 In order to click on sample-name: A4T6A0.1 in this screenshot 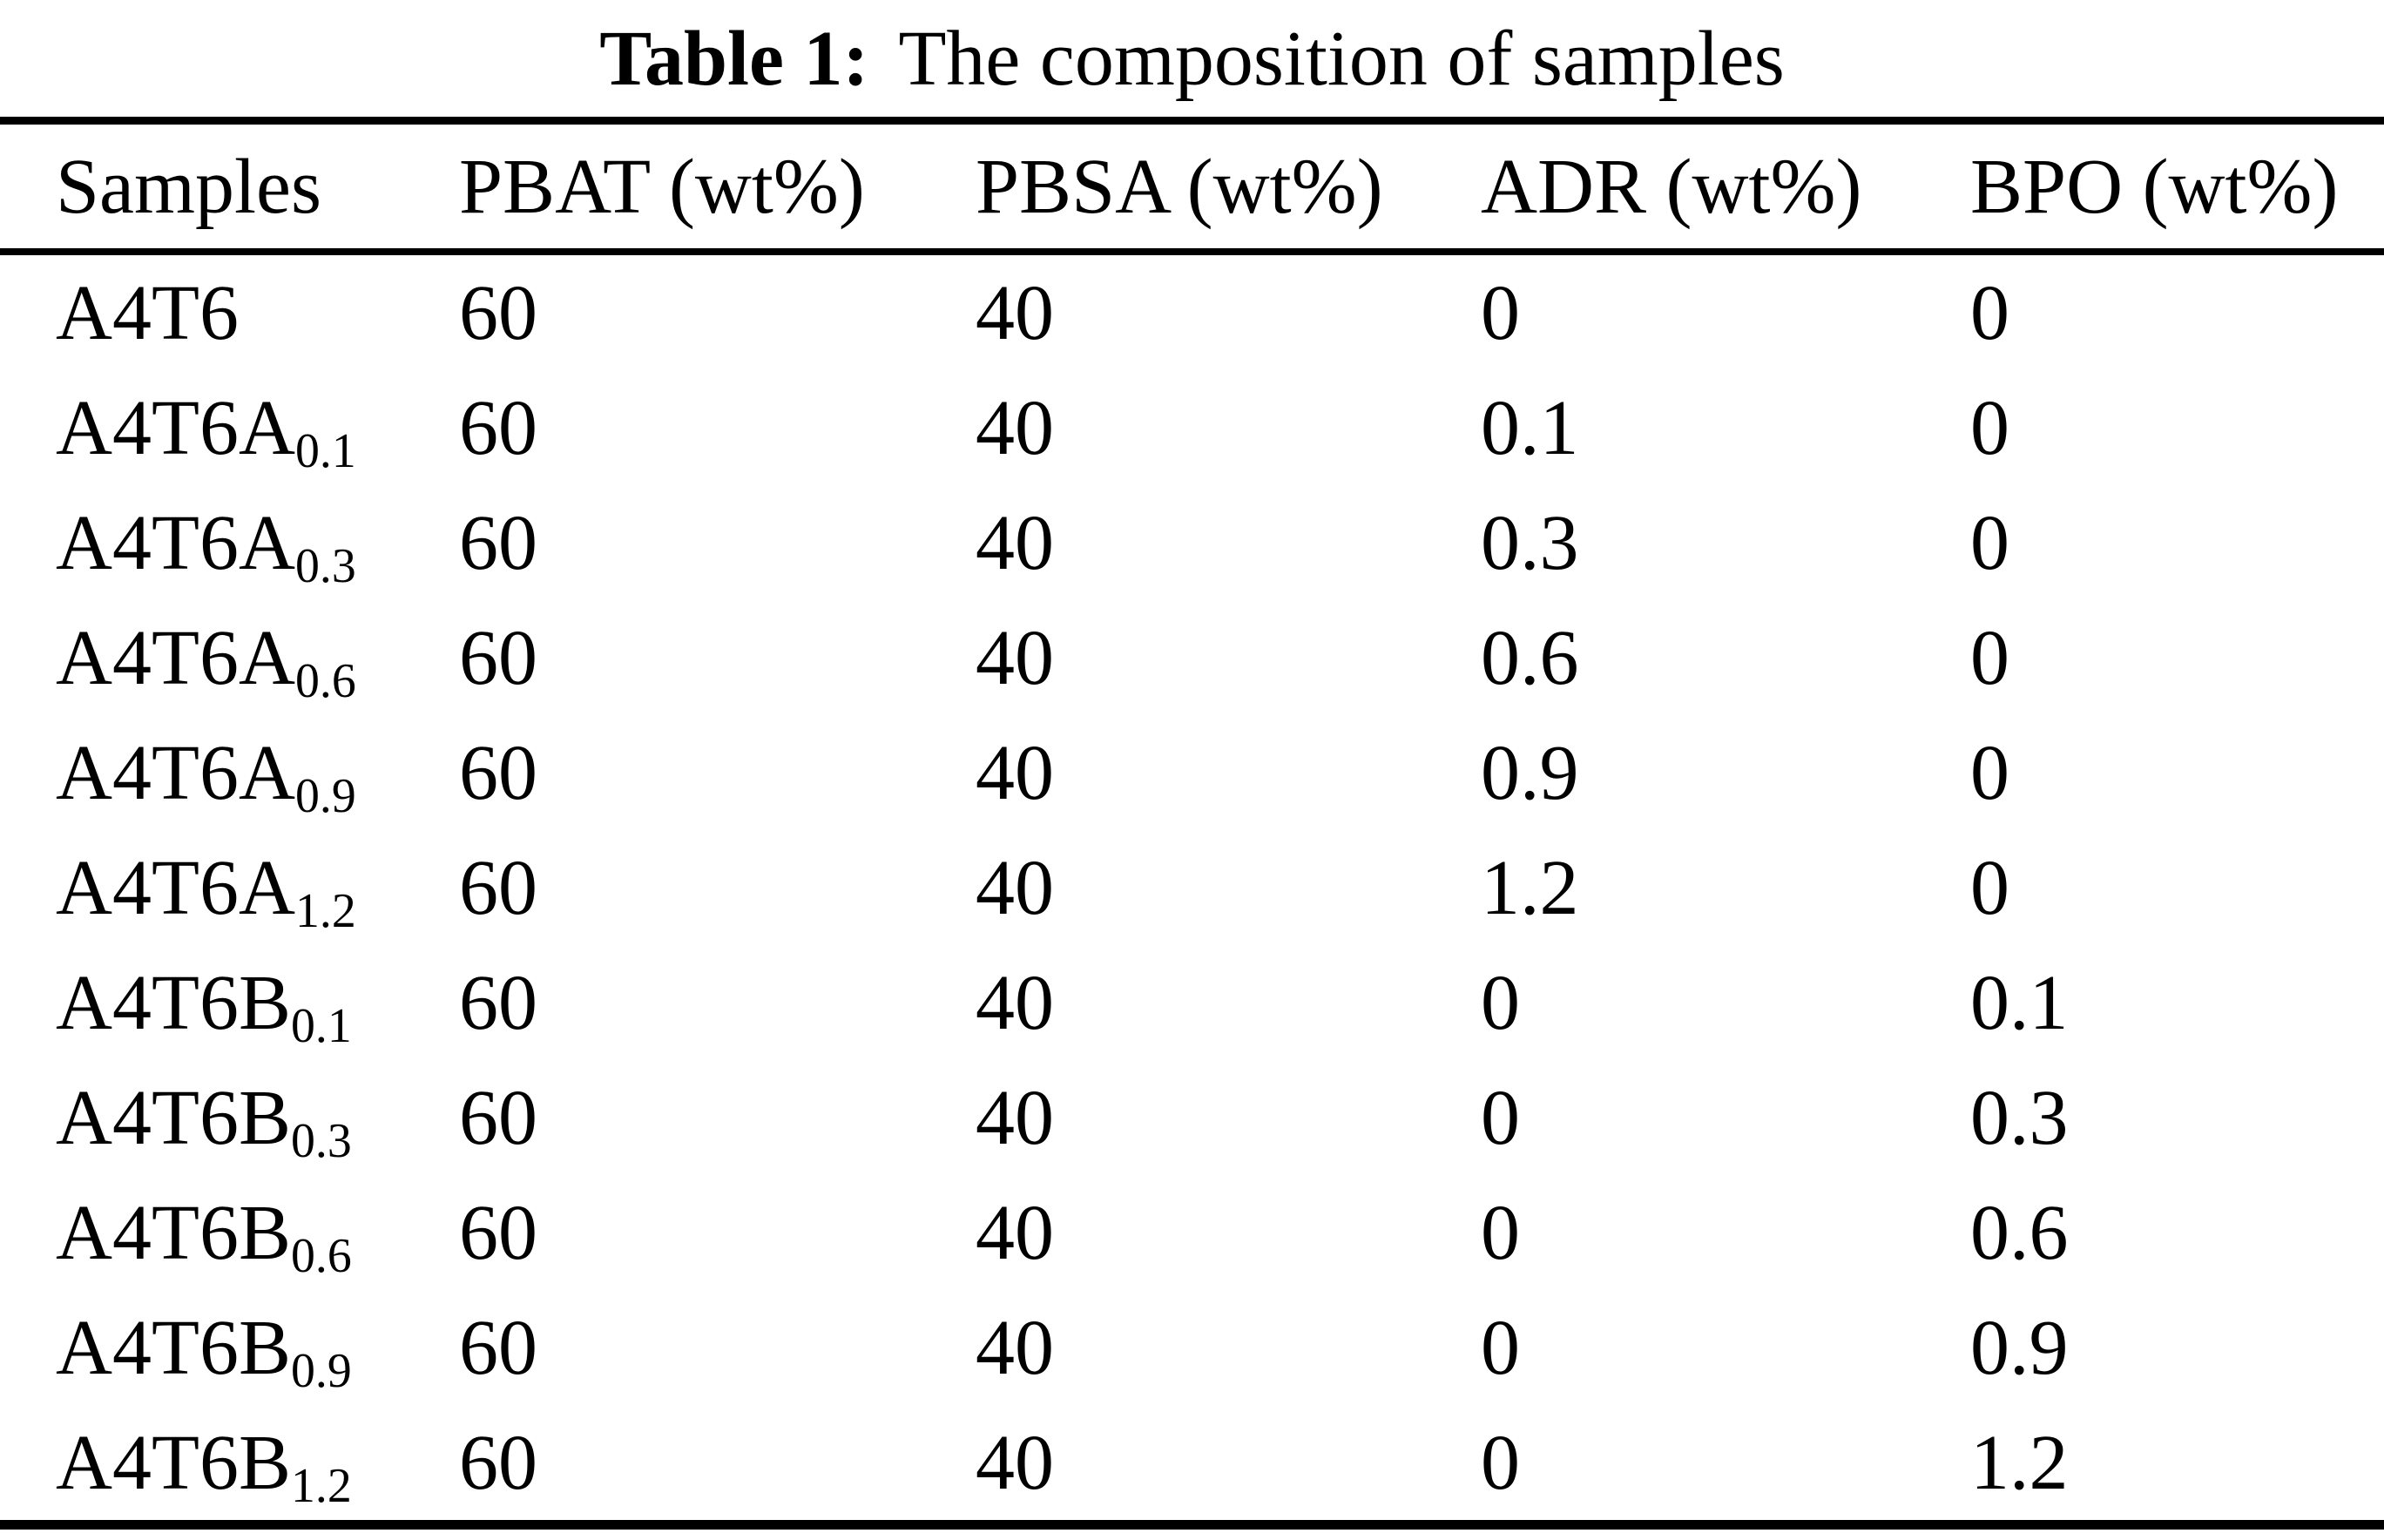, I will do `click(229, 427)`.